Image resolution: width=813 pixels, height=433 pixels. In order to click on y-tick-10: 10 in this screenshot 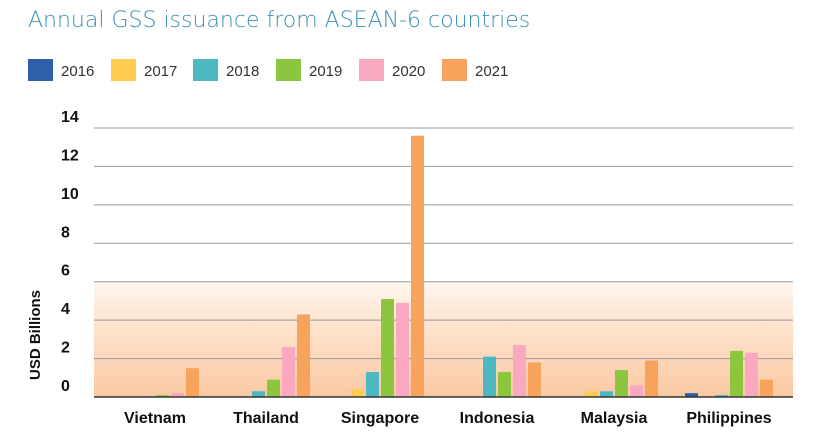, I will do `click(70, 194)`.